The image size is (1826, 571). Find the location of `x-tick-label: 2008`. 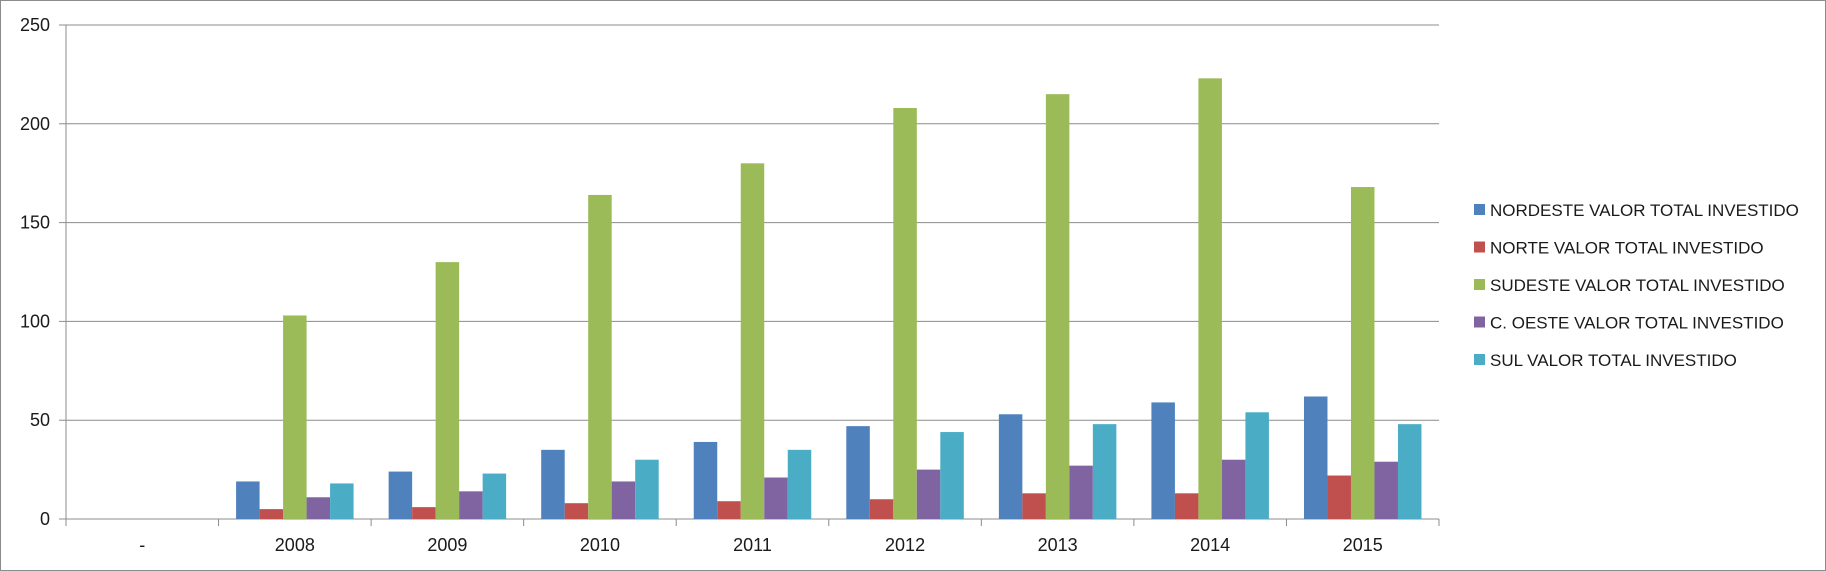

x-tick-label: 2008 is located at coordinates (295, 545).